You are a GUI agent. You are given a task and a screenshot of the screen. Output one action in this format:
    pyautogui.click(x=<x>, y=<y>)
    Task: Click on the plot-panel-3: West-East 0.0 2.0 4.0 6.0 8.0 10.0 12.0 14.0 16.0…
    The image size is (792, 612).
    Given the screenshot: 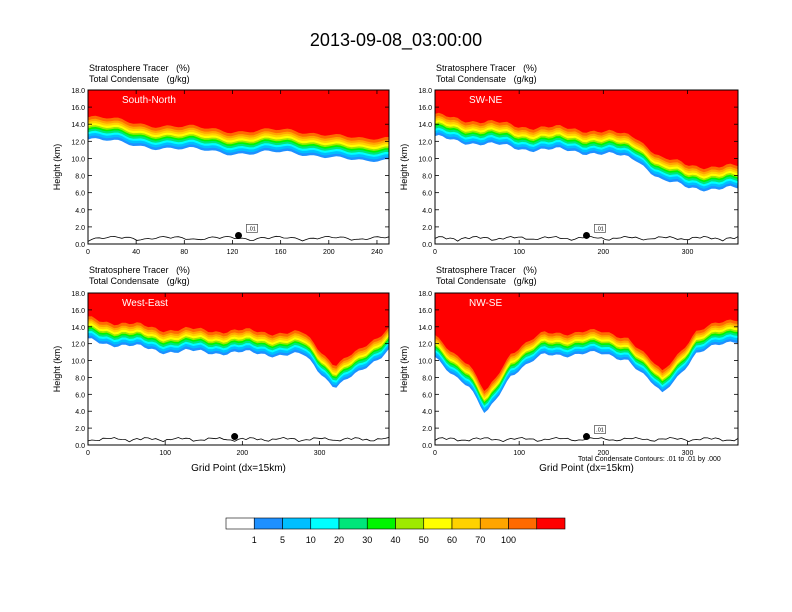 What is the action you would take?
    pyautogui.click(x=221, y=382)
    